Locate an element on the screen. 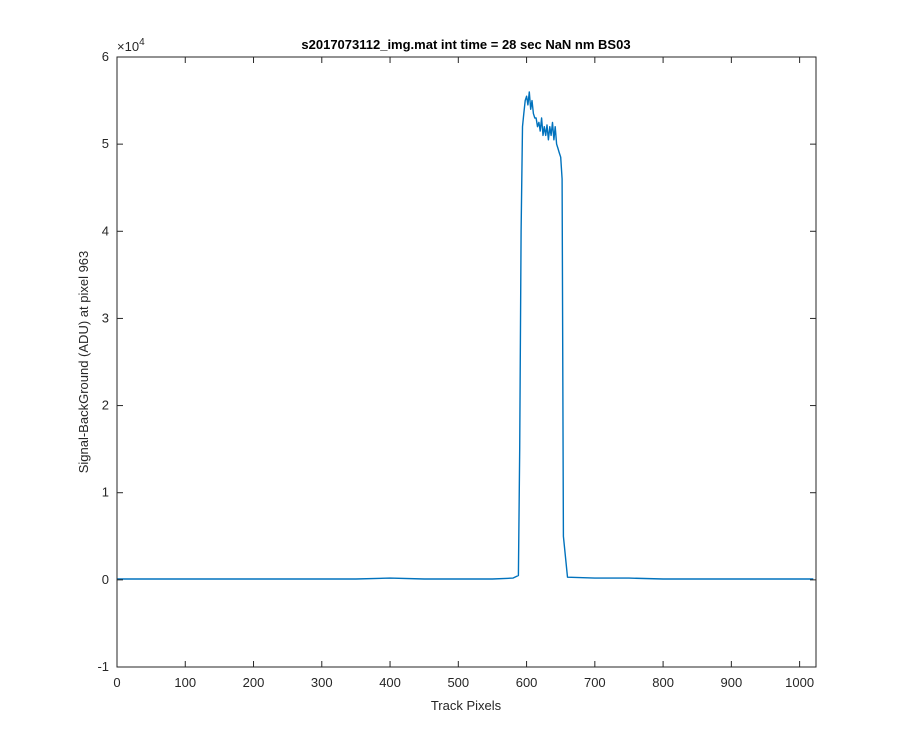 This screenshot has width=900, height=750. x-tick-label: 600 is located at coordinates (527, 682).